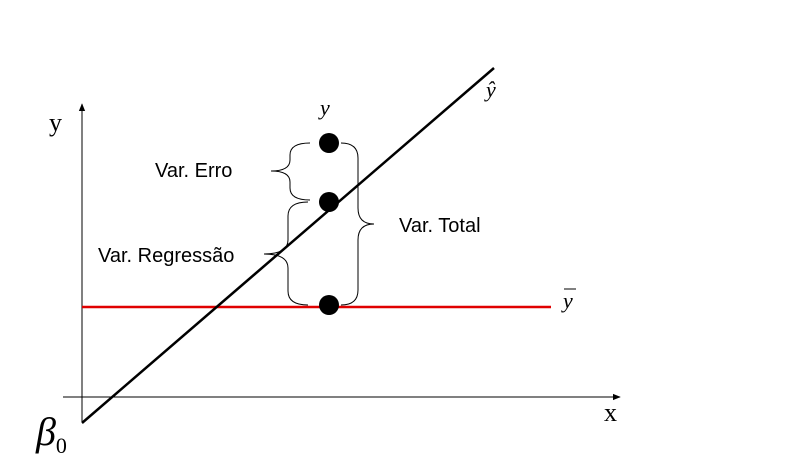 The image size is (808, 476). Describe the element at coordinates (290, 171) in the screenshot. I see `error-brace` at that location.